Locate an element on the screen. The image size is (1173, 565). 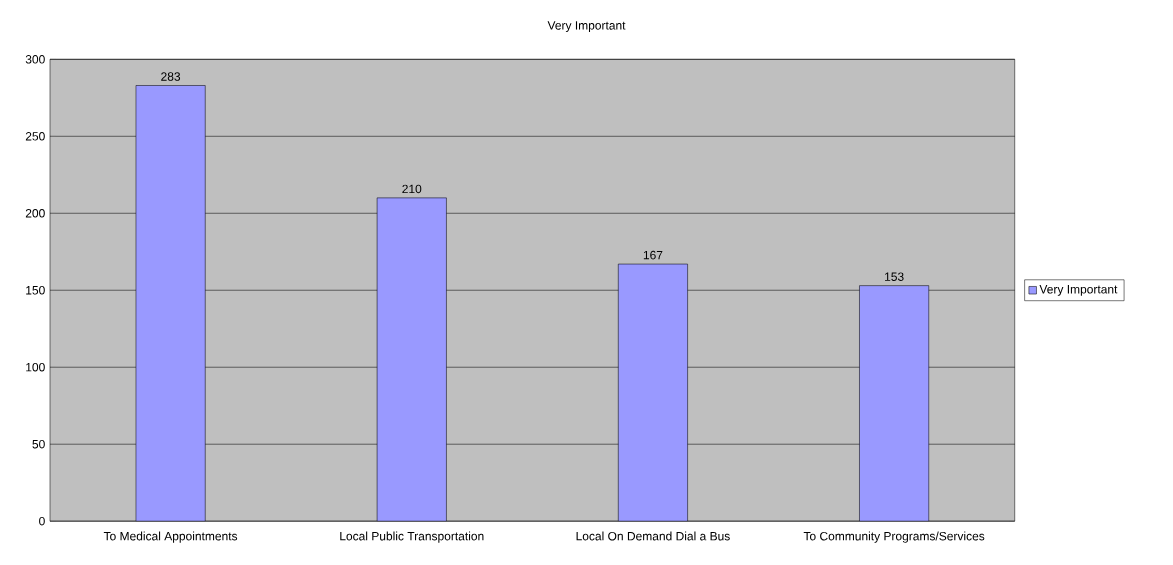
y-tick-label: 250 is located at coordinates (35, 136).